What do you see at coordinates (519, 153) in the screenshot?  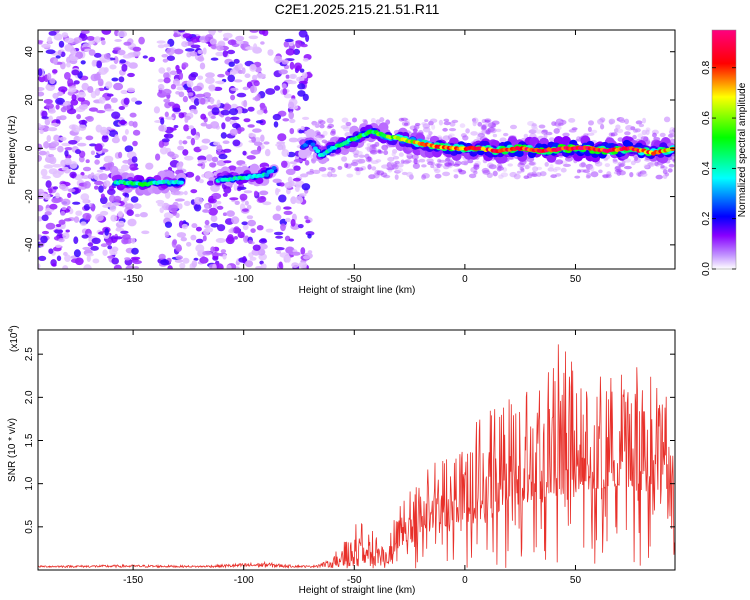 I see `ridge-cell` at bounding box center [519, 153].